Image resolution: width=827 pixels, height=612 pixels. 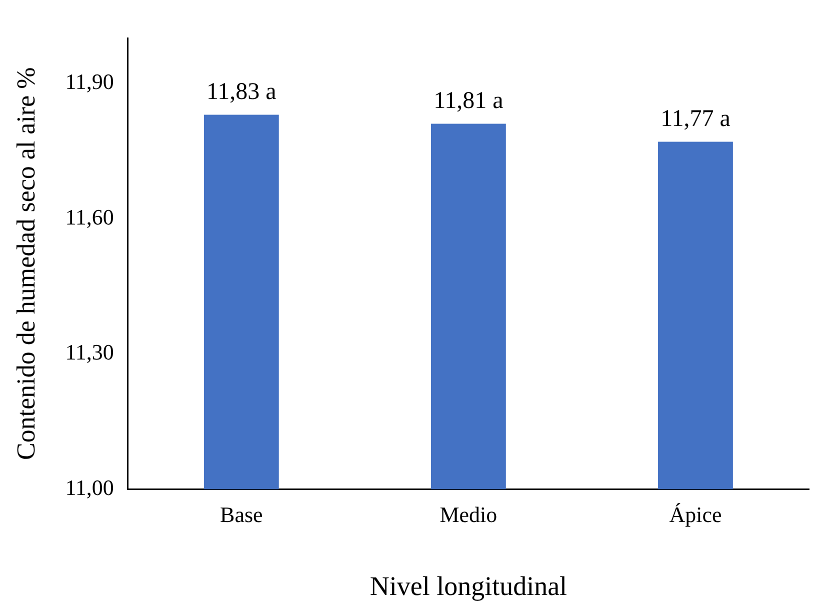 What do you see at coordinates (25, 263) in the screenshot?
I see `y-axis-title: Contenido de humedad seco al aire %` at bounding box center [25, 263].